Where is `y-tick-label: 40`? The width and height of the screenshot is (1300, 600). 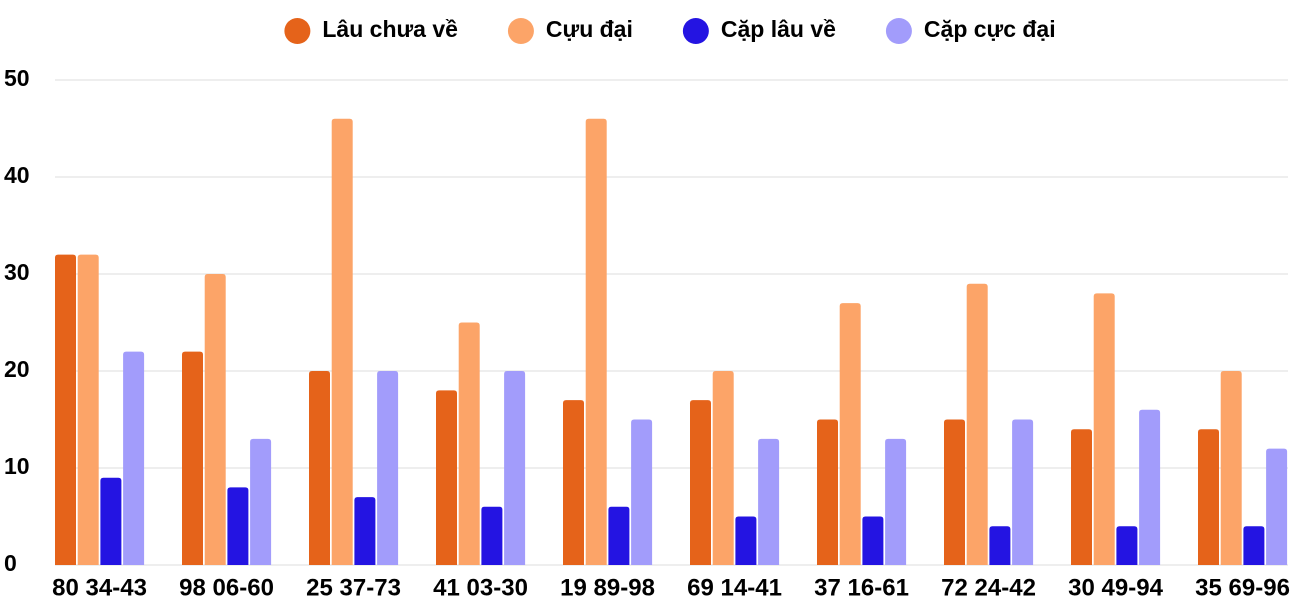
y-tick-label: 40 is located at coordinates (17, 175).